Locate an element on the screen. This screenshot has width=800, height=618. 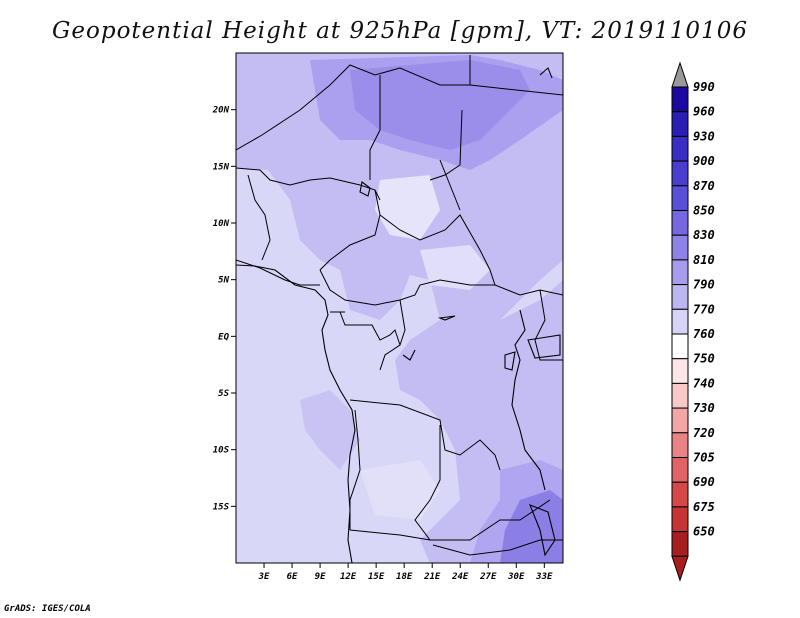
legend-bottom-arrow is located at coordinates (680, 568).